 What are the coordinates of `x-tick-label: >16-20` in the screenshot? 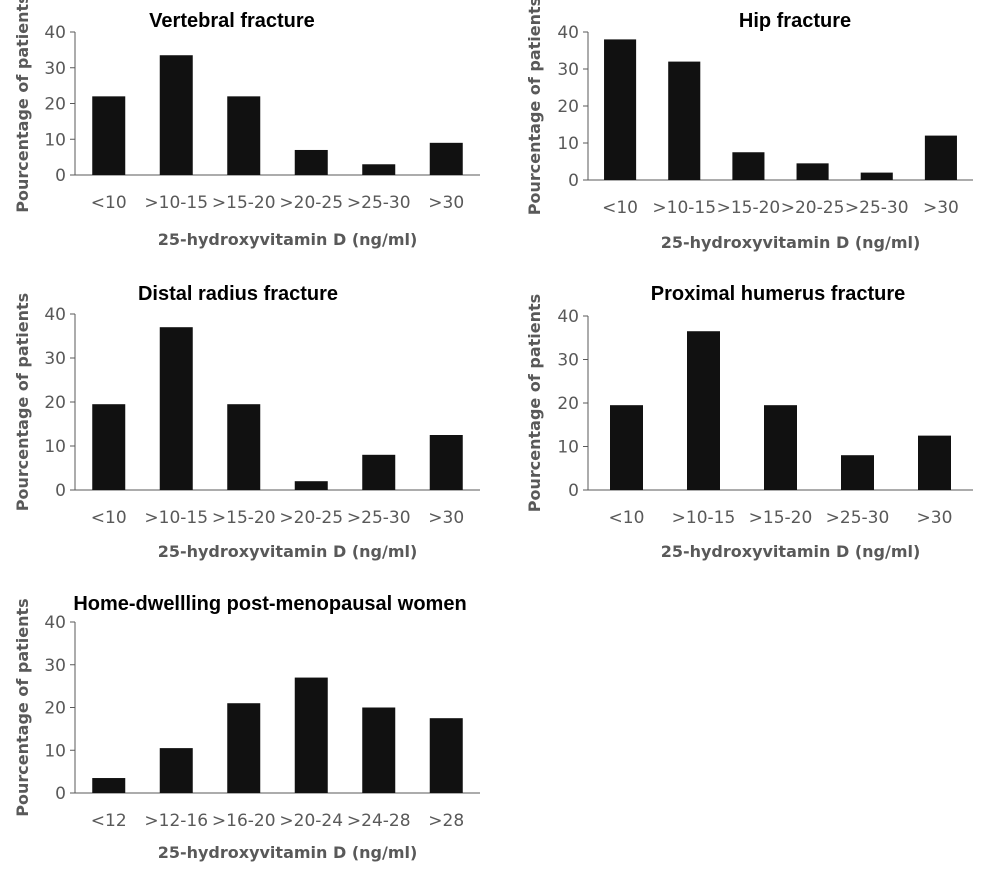 It's located at (244, 821).